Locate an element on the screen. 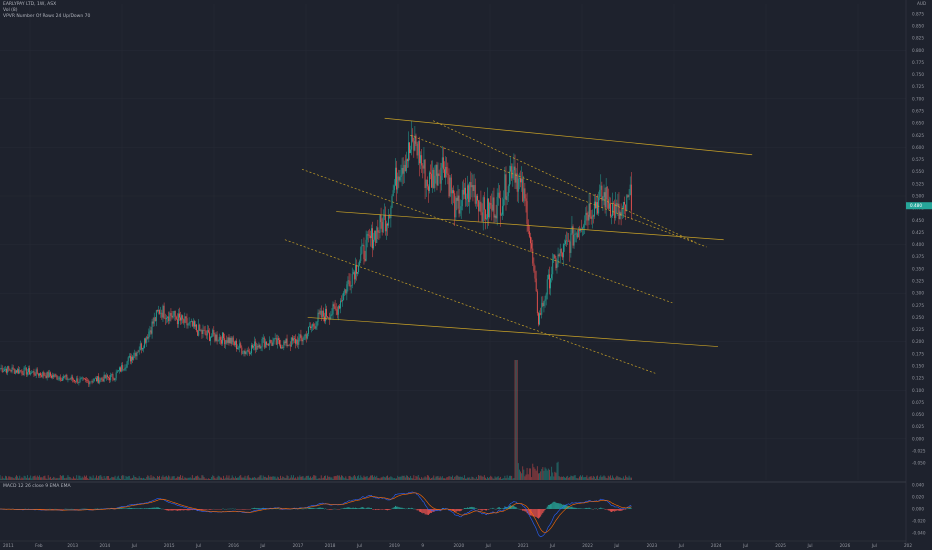 The height and width of the screenshot is (550, 932). macd-background is located at coordinates (453, 512).